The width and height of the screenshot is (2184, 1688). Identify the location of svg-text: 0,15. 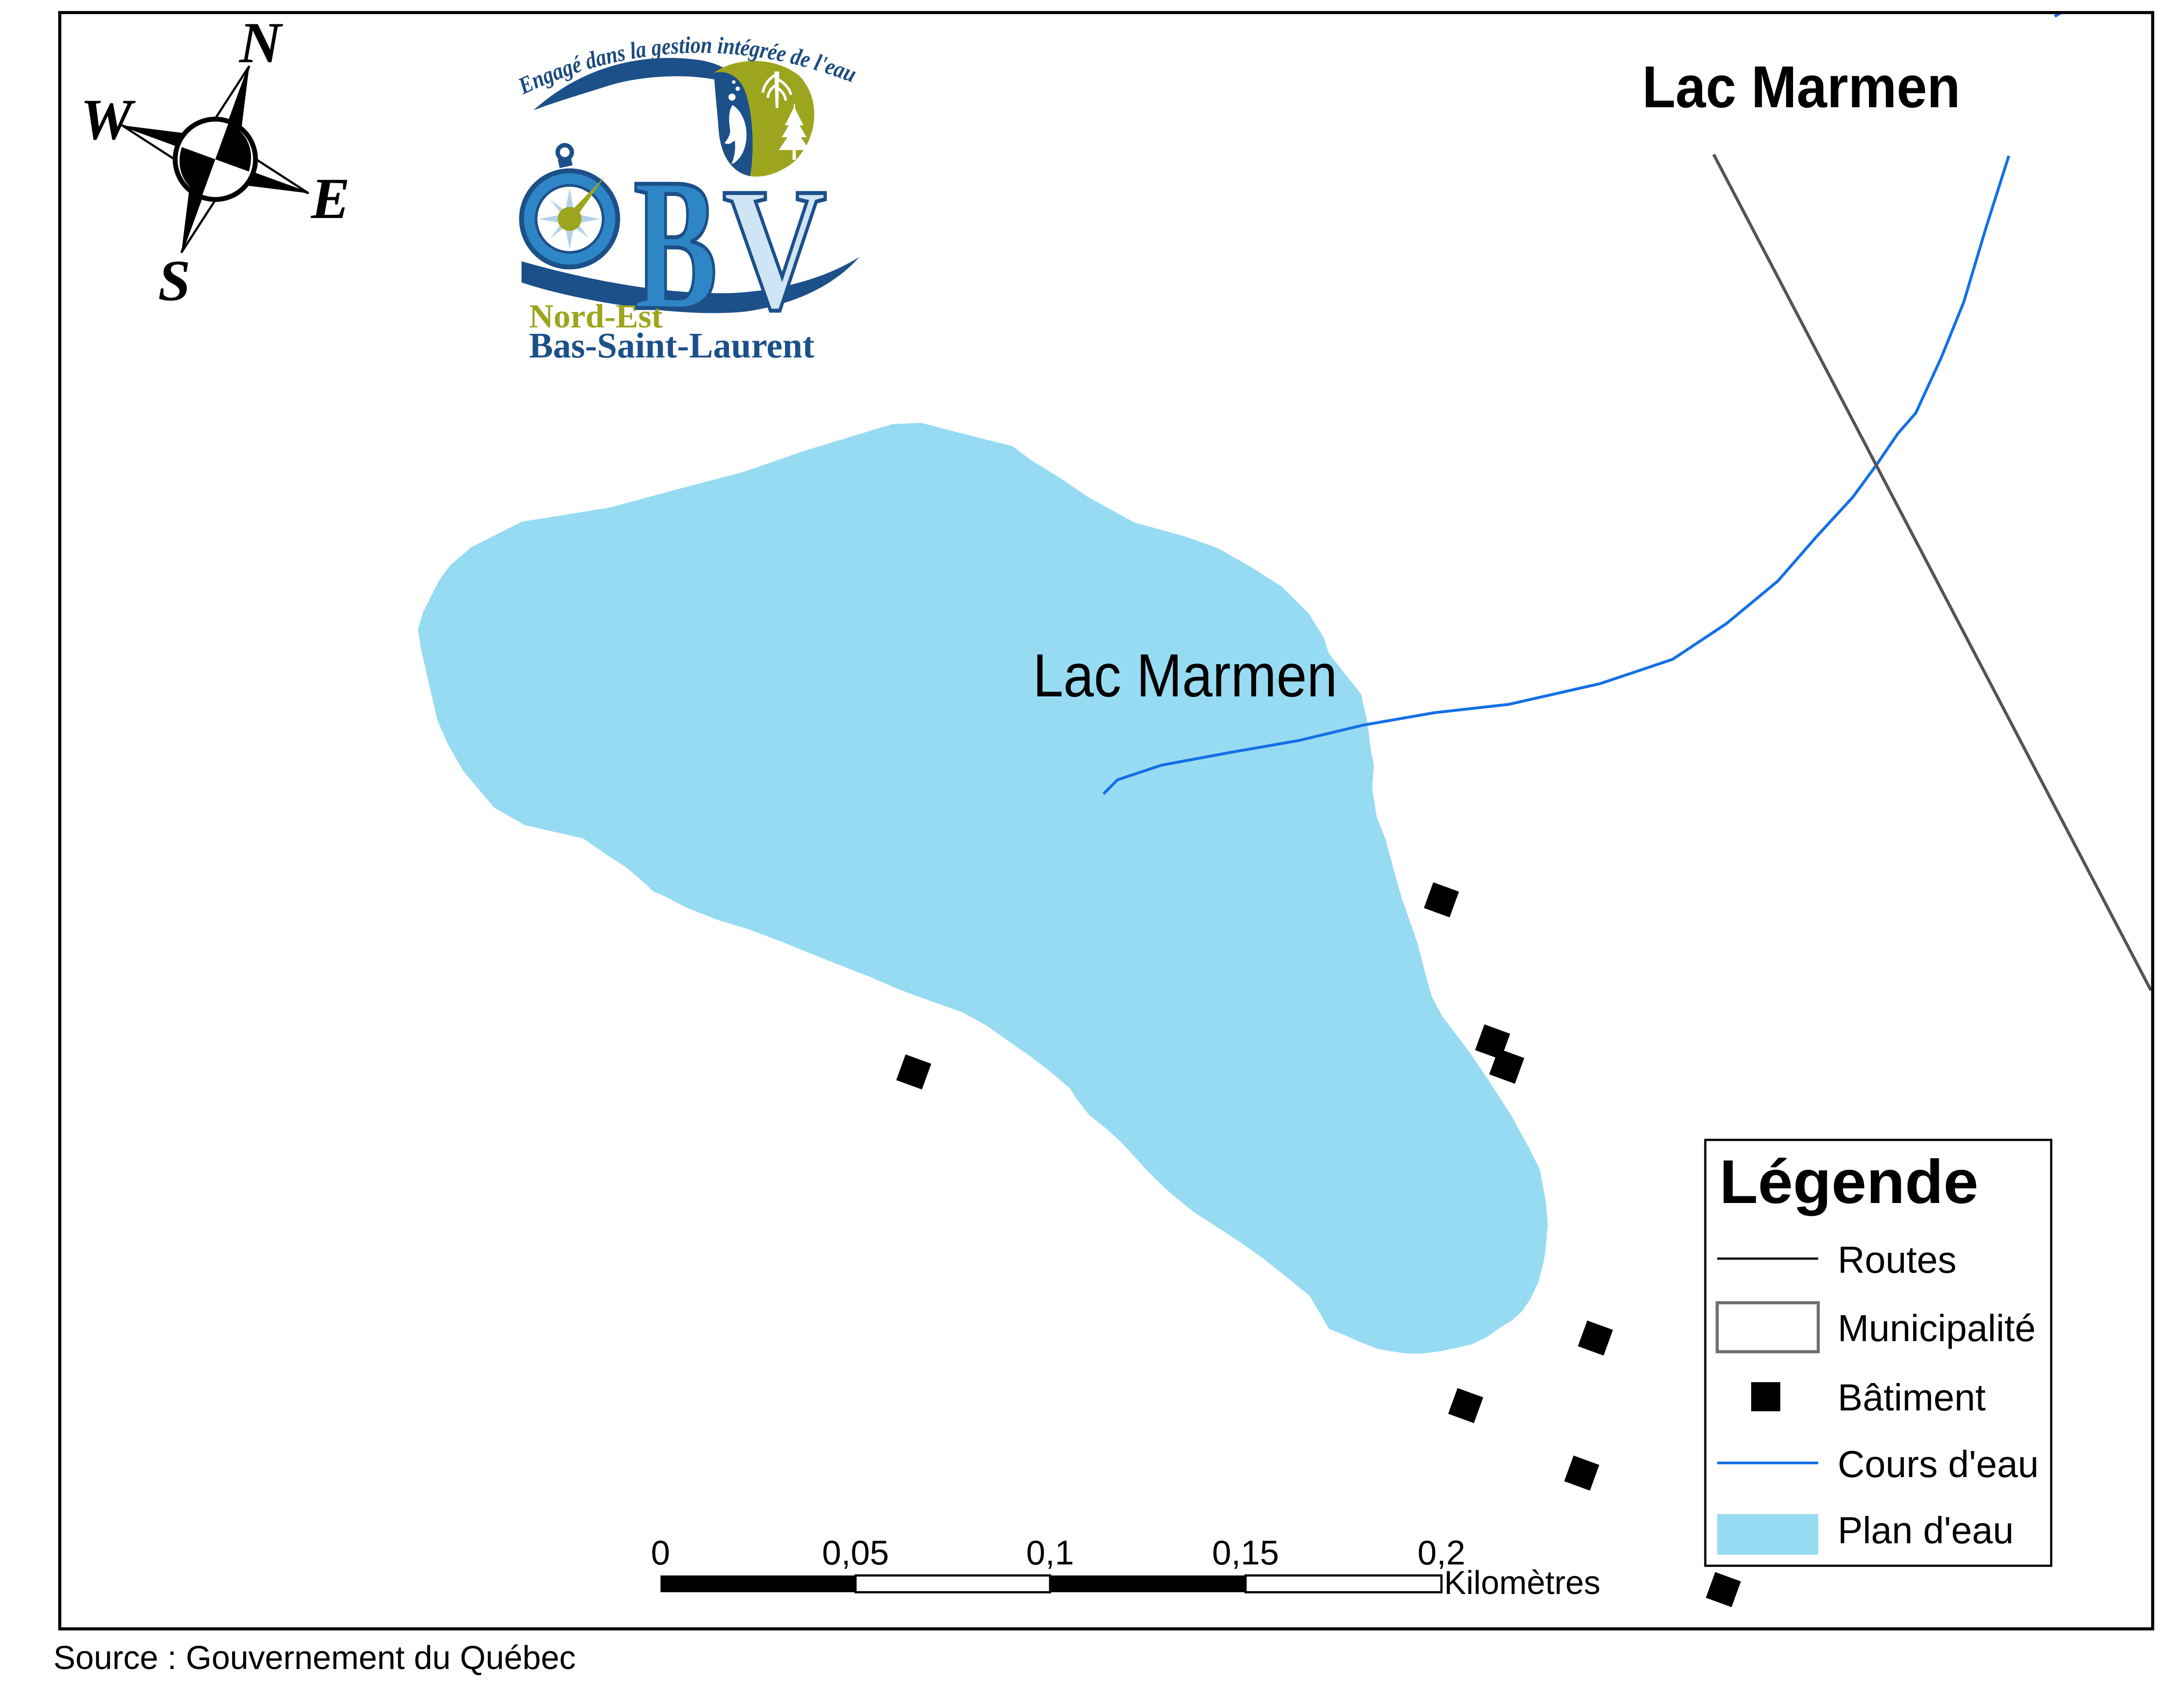
(1245, 1552).